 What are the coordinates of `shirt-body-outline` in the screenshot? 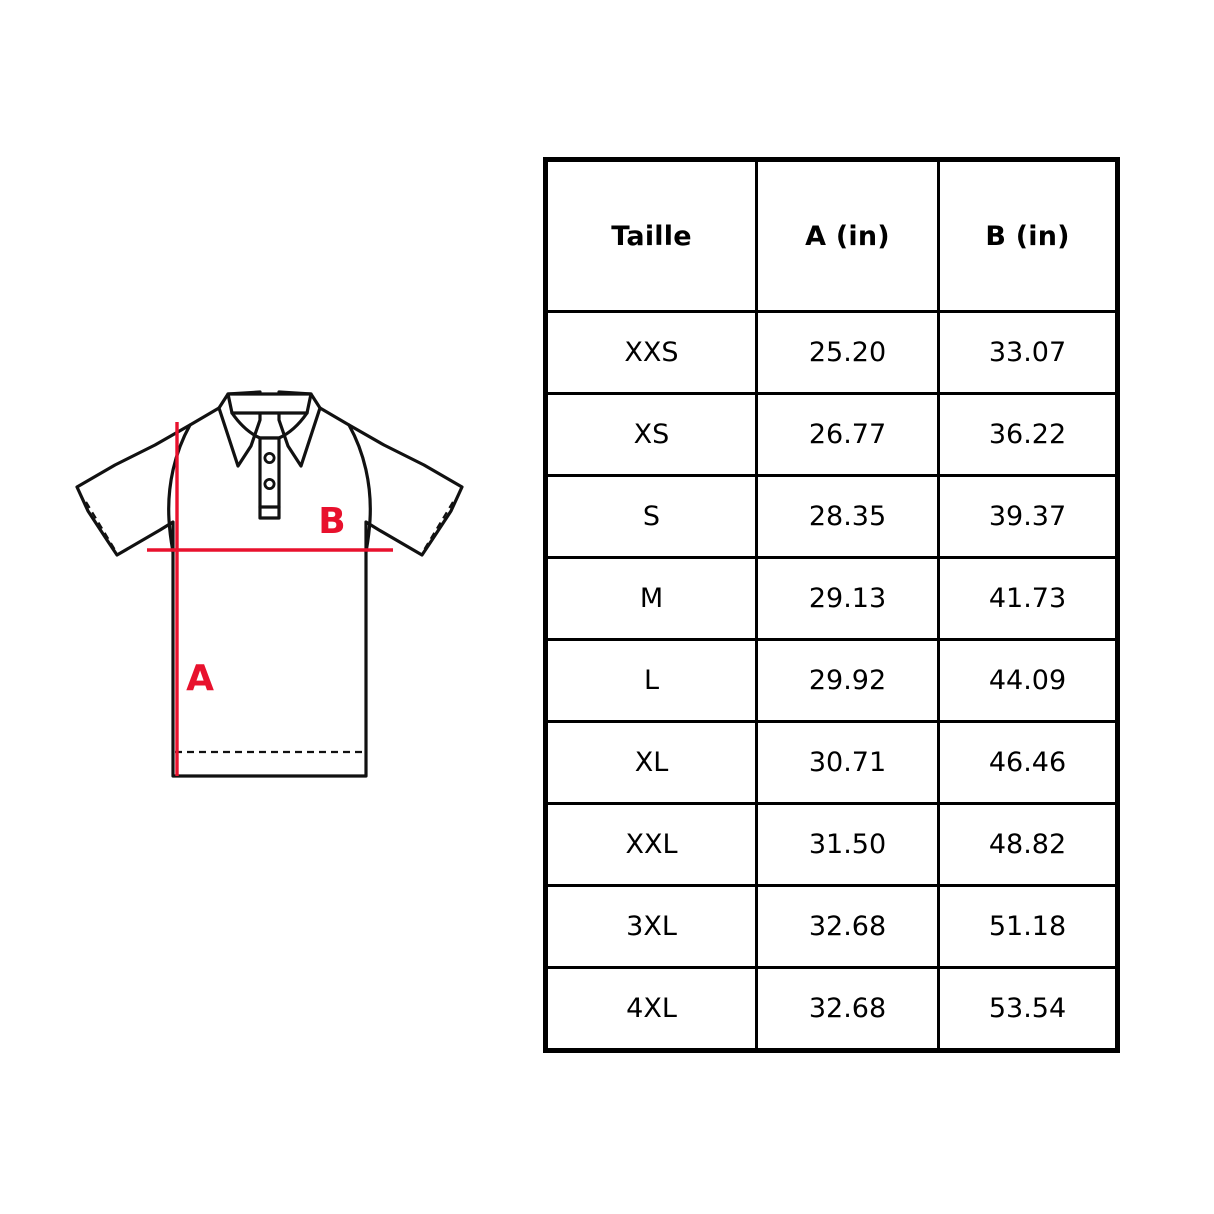 It's located at (269, 592).